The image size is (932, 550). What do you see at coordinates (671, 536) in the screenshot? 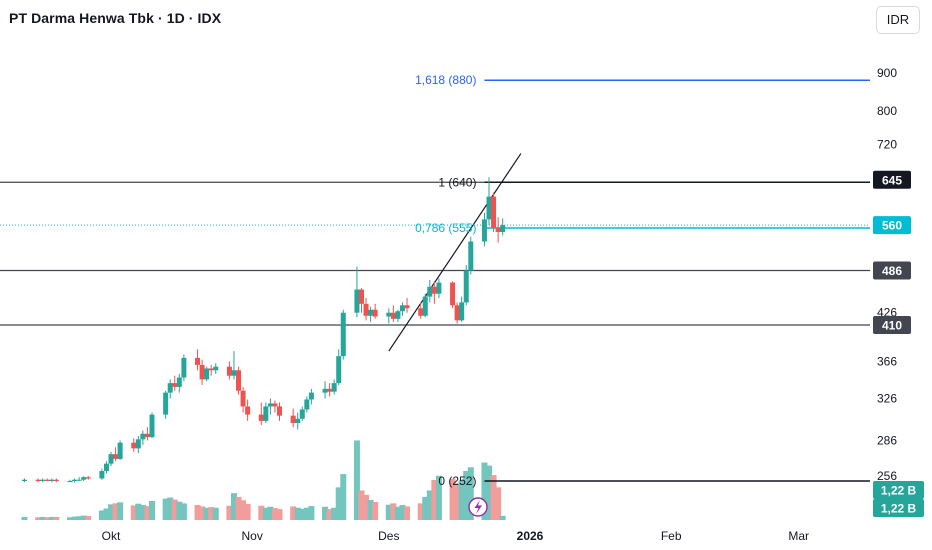
I see `x-tick-label: Feb` at bounding box center [671, 536].